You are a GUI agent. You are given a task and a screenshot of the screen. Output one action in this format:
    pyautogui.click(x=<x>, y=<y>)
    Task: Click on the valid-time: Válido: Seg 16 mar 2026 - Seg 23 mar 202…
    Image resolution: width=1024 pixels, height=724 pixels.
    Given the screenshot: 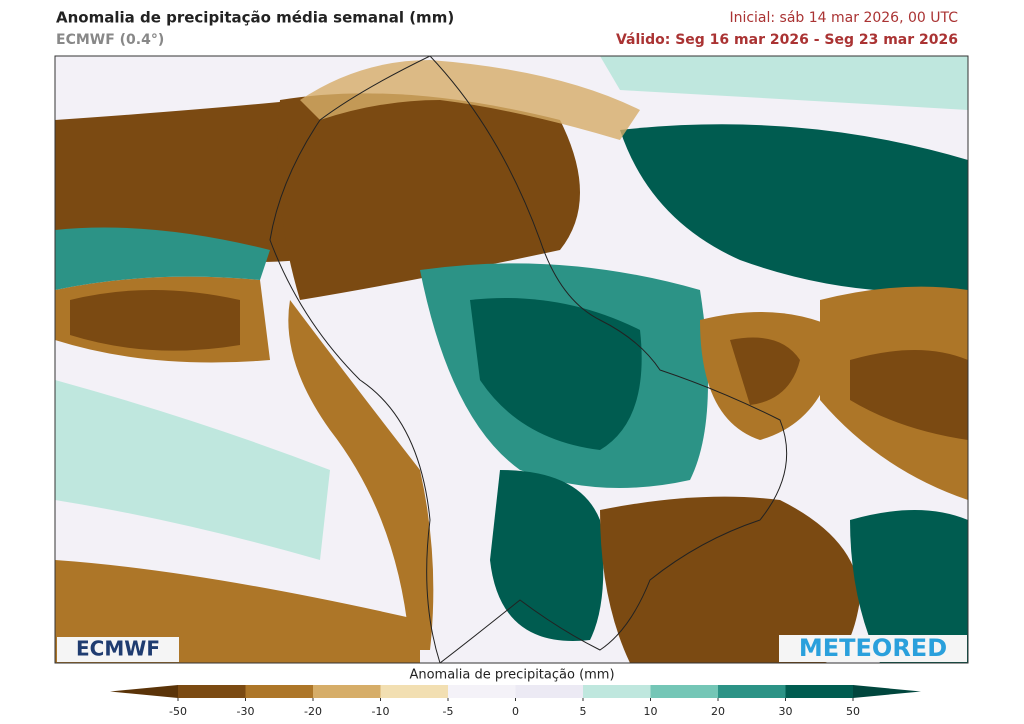 What is the action you would take?
    pyautogui.click(x=787, y=40)
    